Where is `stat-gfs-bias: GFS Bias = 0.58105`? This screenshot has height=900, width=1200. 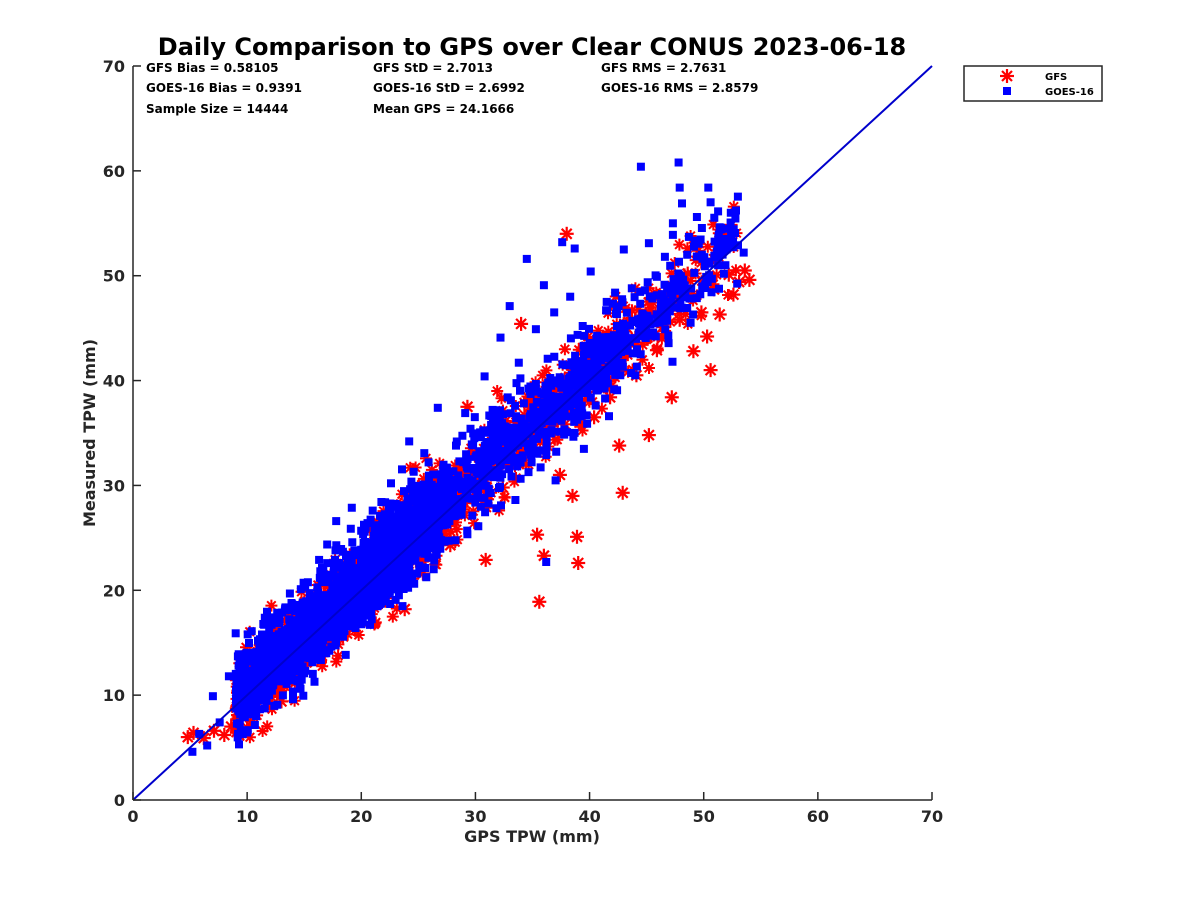 stat-gfs-bias: GFS Bias = 0.58105 is located at coordinates (212, 68).